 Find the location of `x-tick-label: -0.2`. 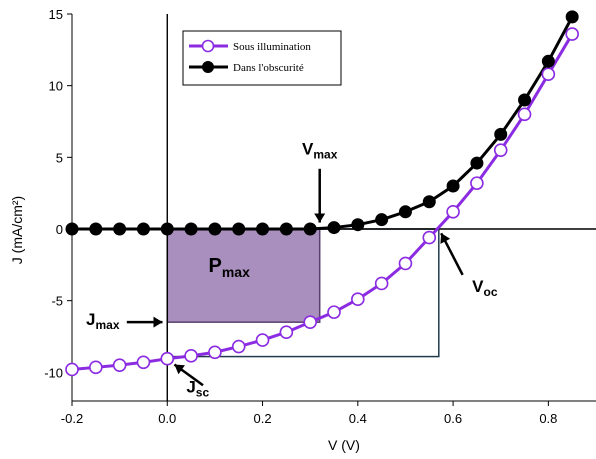

x-tick-label: -0.2 is located at coordinates (72, 418).